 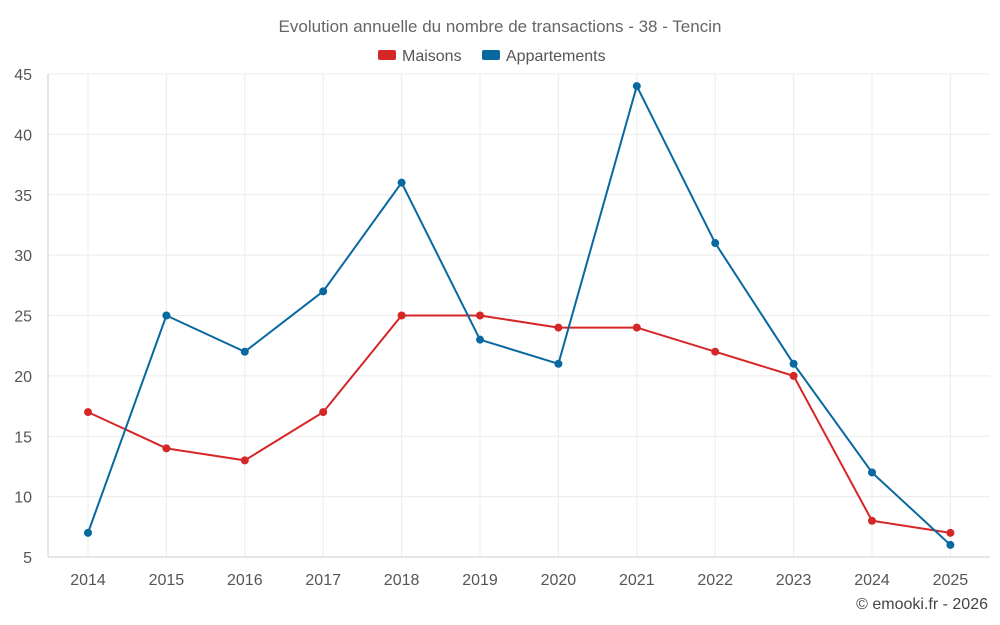 I want to click on x-tick-label: 2024, so click(x=872, y=580).